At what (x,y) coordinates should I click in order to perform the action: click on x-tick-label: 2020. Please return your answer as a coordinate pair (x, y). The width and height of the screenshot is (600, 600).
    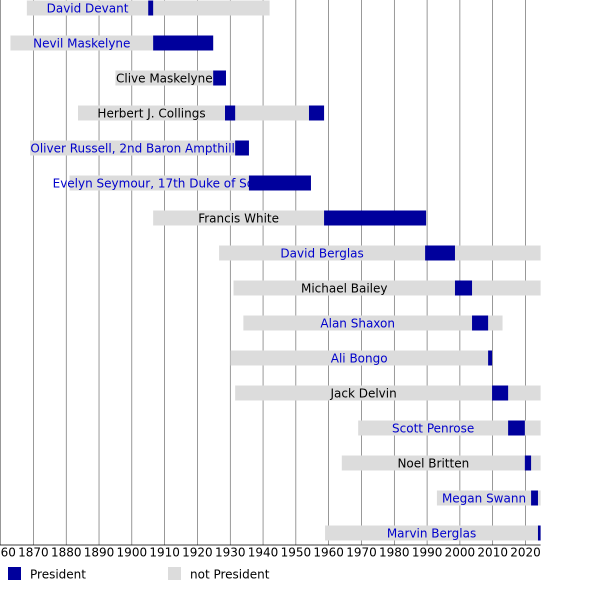
    Looking at the image, I should click on (525, 553).